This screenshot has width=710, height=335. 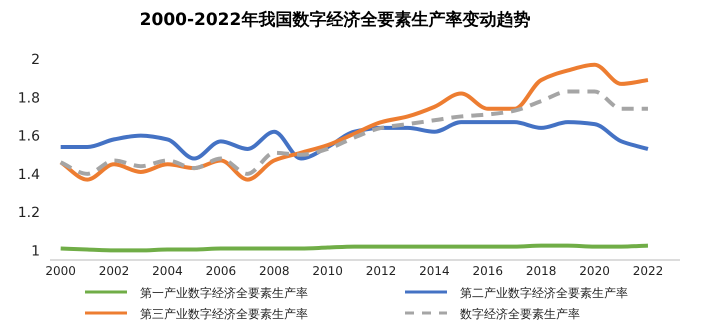 What do you see at coordinates (488, 271) in the screenshot?
I see `x-tick-label: 2016` at bounding box center [488, 271].